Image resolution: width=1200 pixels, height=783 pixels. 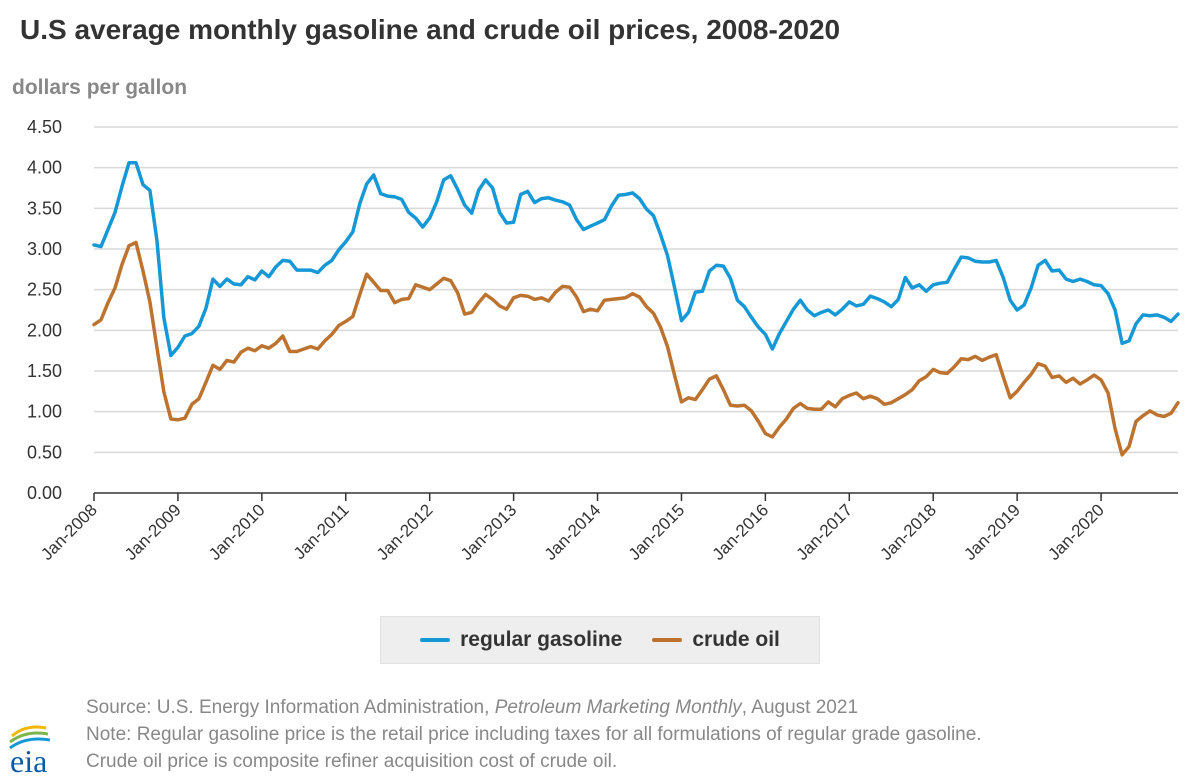 I want to click on legend-label-crude: crude oil, so click(x=736, y=639).